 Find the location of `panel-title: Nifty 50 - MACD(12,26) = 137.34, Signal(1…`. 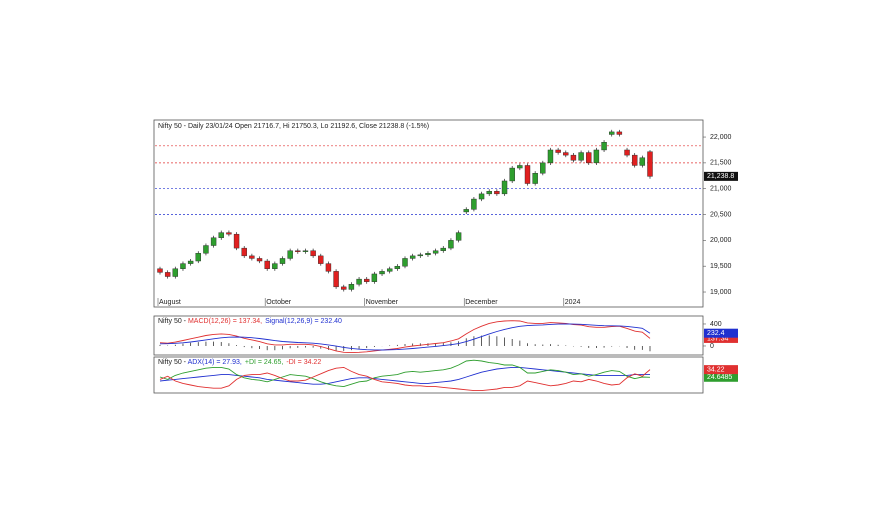

panel-title: Nifty 50 - MACD(12,26) = 137.34, Signal(1… is located at coordinates (250, 321).